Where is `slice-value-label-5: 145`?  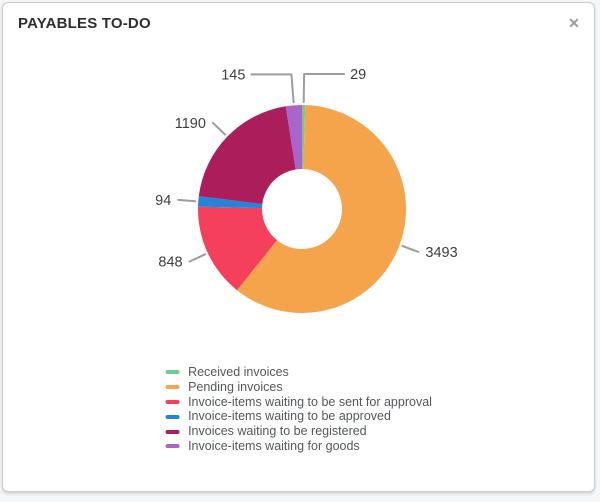
slice-value-label-5: 145 is located at coordinates (233, 75).